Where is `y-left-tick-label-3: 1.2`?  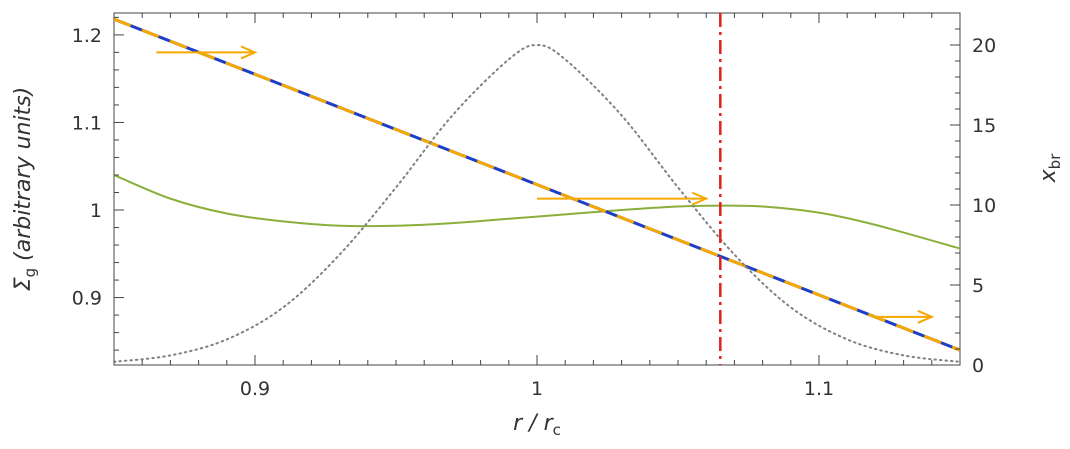
y-left-tick-label-3: 1.2 is located at coordinates (87, 36).